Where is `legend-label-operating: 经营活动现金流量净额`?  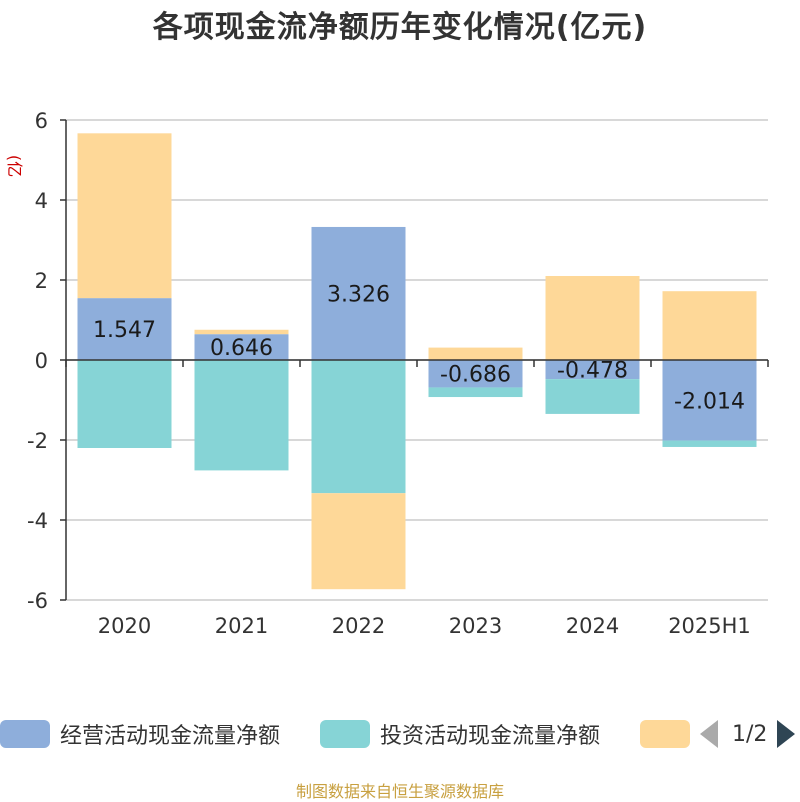 legend-label-operating: 经营活动现金流量净额 is located at coordinates (170, 736).